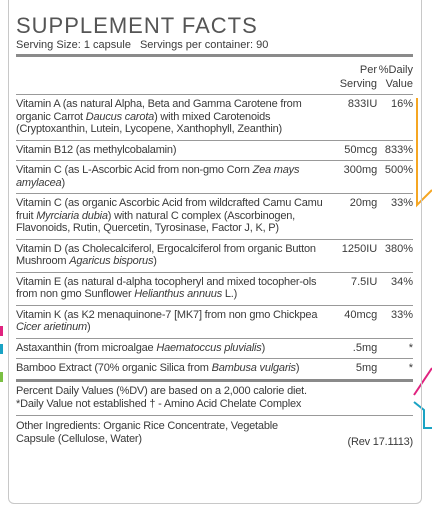 The width and height of the screenshot is (432, 514). Describe the element at coordinates (422, 415) in the screenshot. I see `teal-line` at that location.